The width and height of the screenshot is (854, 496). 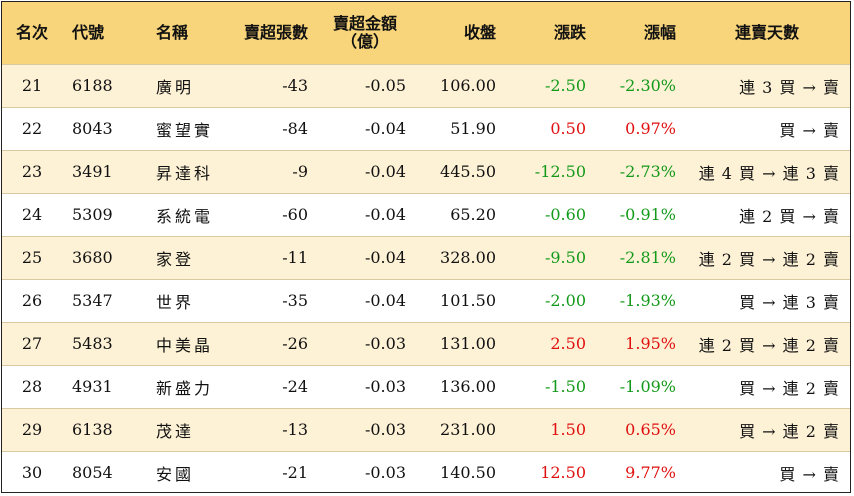 I want to click on cell-change-pct: 0.97%, so click(x=639, y=128).